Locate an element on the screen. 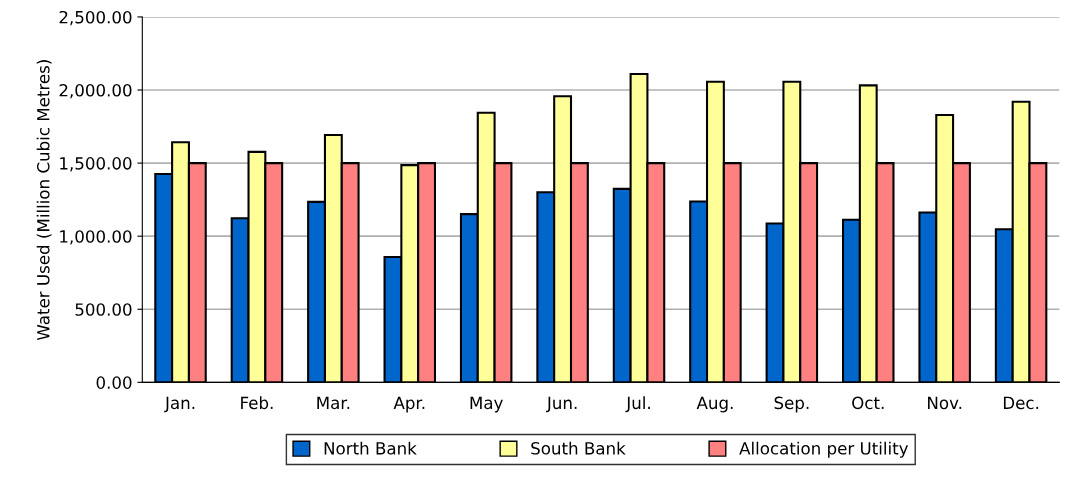  y-tick-label: 2,500.00 is located at coordinates (95, 18).